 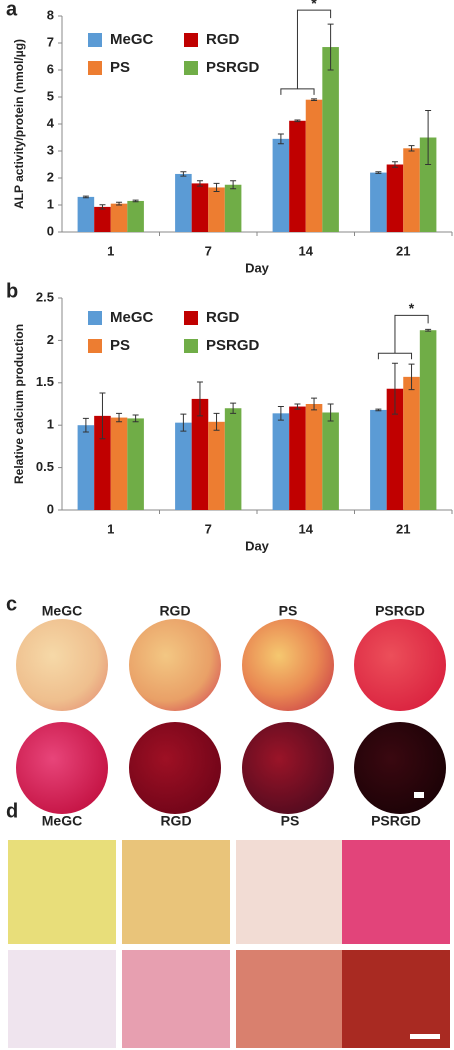 I want to click on column-label: RGD, so click(x=175, y=821).